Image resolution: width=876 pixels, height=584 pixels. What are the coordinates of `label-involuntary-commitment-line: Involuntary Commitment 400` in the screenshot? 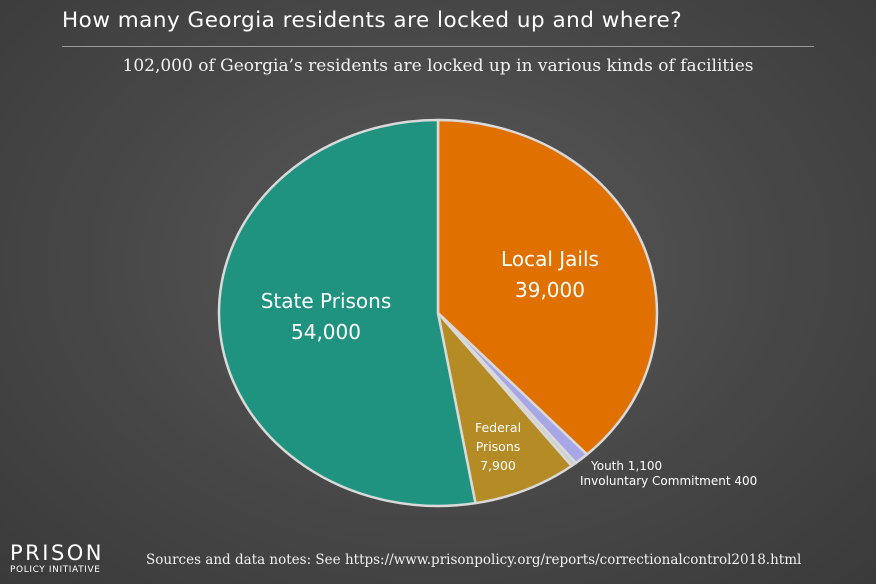 It's located at (668, 481).